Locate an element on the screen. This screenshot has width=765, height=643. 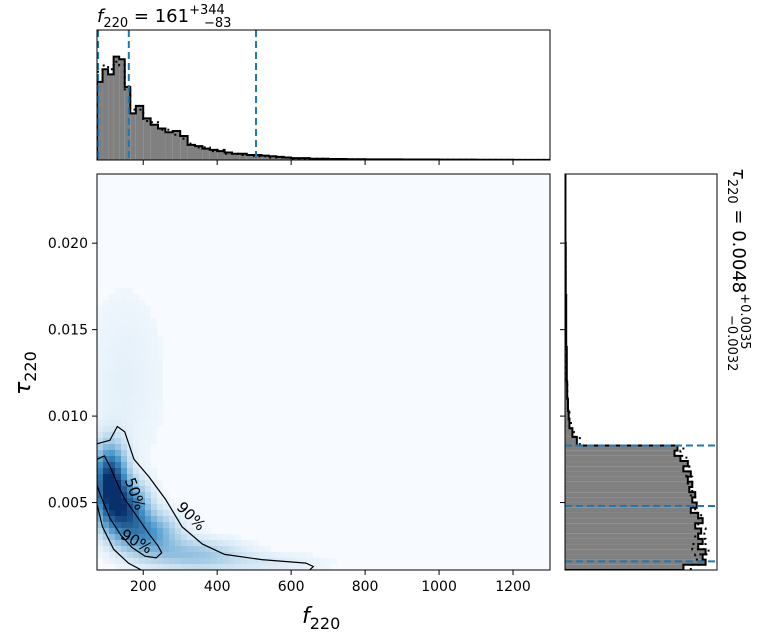
top-histogram is located at coordinates (323, 97).